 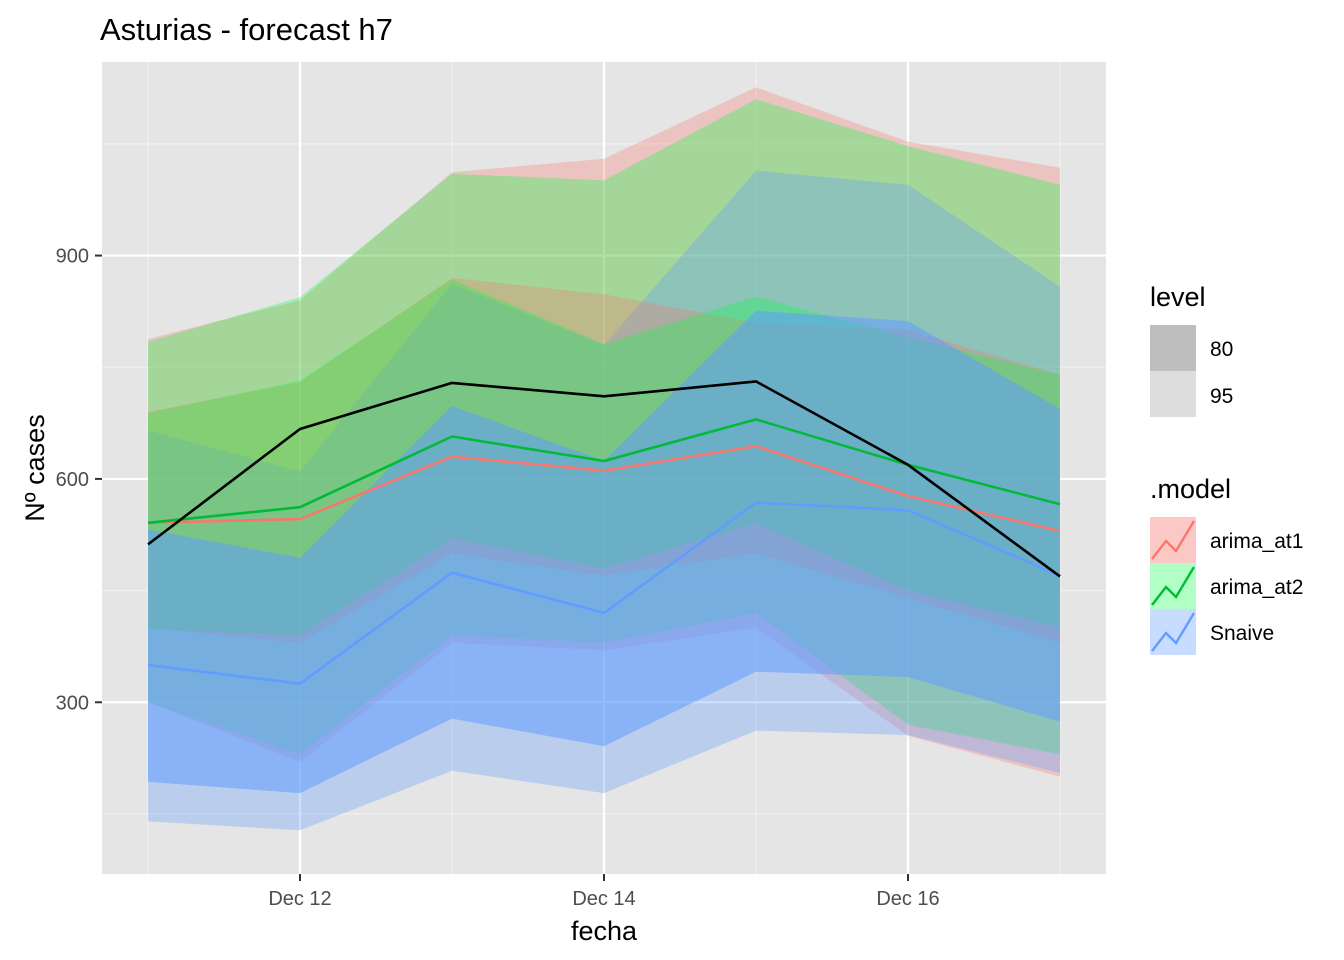 I want to click on legend-level: level 80 95, so click(x=1191, y=349).